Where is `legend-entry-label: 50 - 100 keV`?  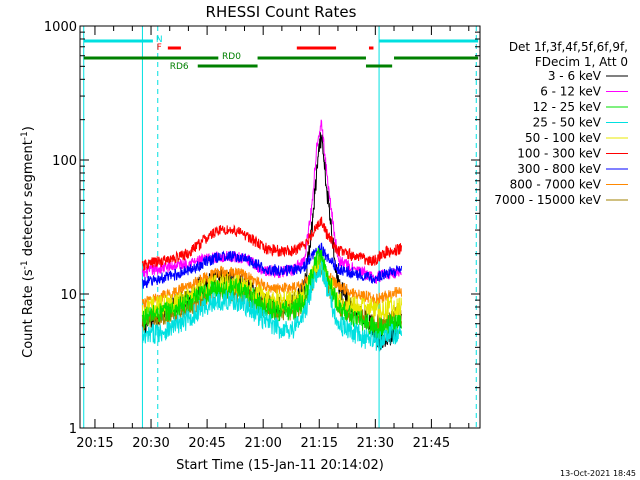 legend-entry-label: 50 - 100 keV is located at coordinates (563, 138).